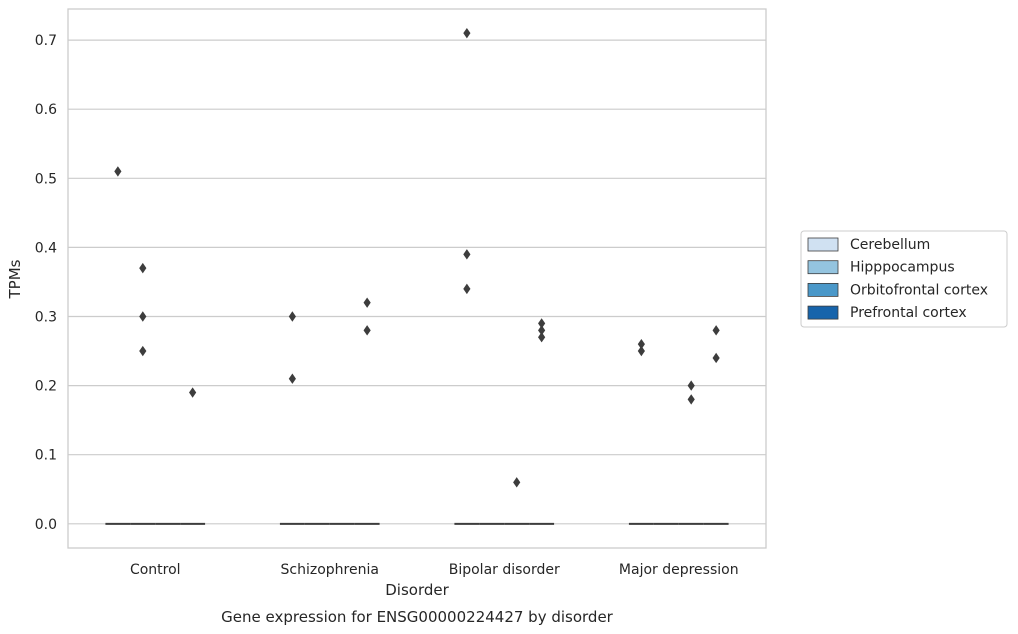  What do you see at coordinates (15, 279) in the screenshot?
I see `y-axis-label: TPMs` at bounding box center [15, 279].